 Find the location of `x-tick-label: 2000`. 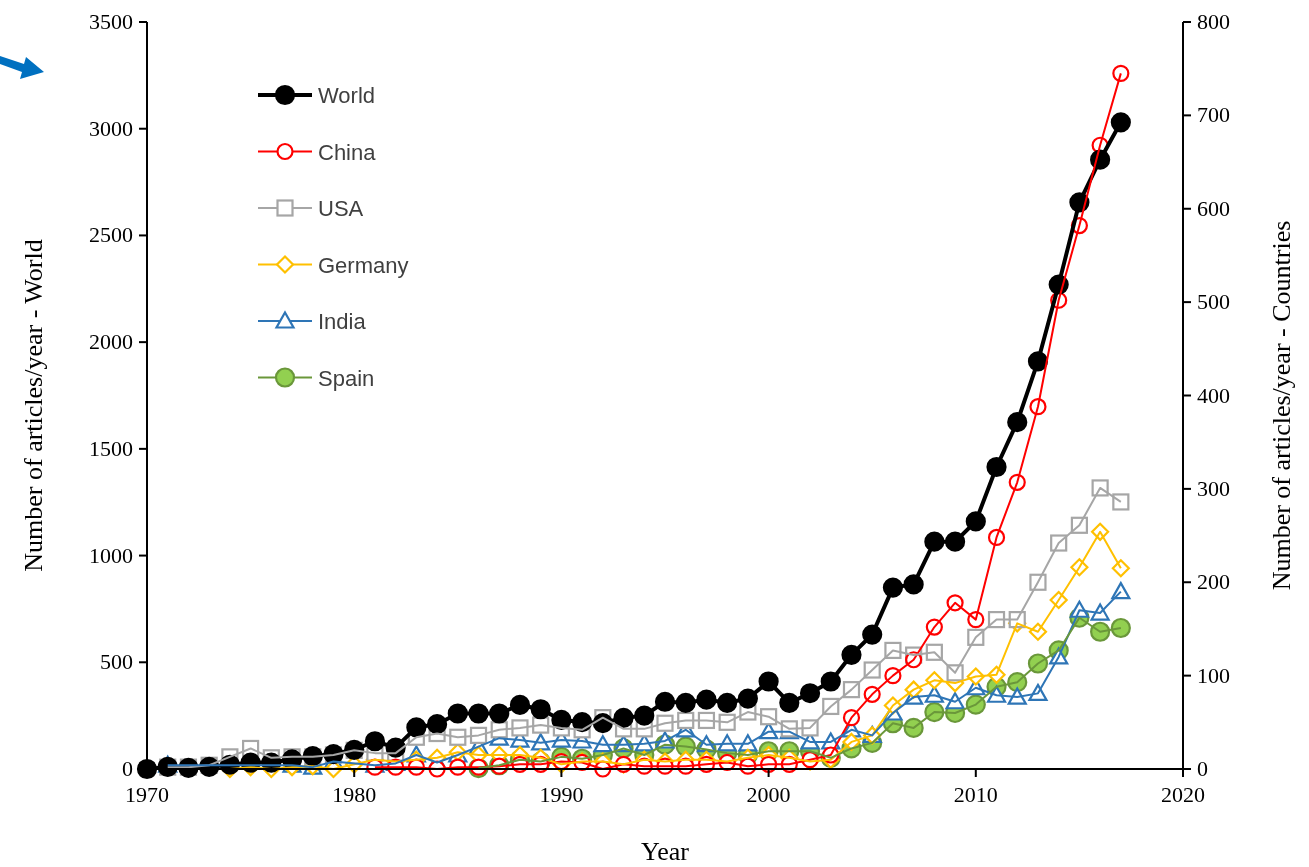

x-tick-label: 2000 is located at coordinates (768, 794).